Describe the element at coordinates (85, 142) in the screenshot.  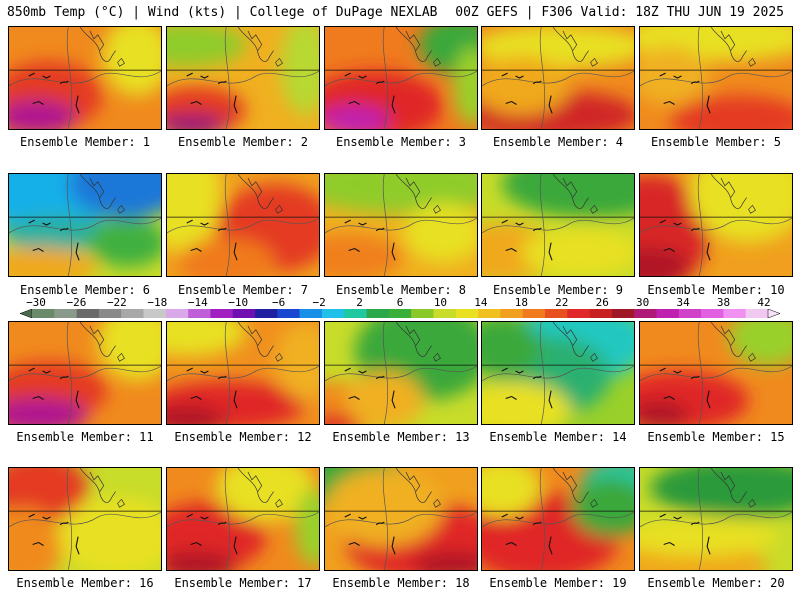
I see `member-caption: Ensemble Member: 1` at that location.